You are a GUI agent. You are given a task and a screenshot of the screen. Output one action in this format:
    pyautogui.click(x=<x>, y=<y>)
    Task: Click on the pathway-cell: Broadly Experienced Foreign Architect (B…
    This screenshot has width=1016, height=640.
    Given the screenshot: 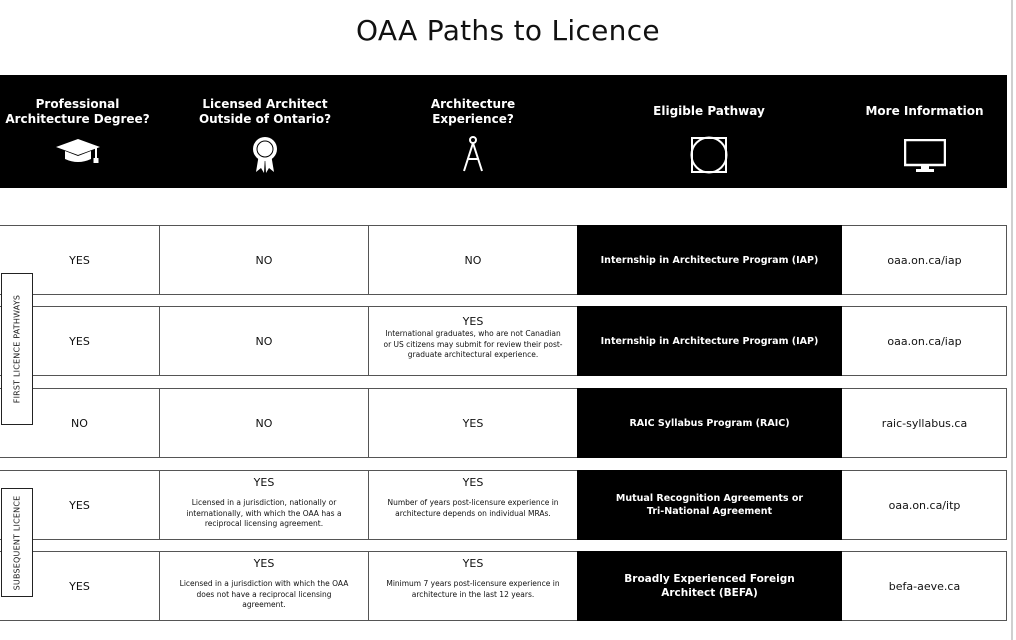 What is the action you would take?
    pyautogui.click(x=709, y=586)
    